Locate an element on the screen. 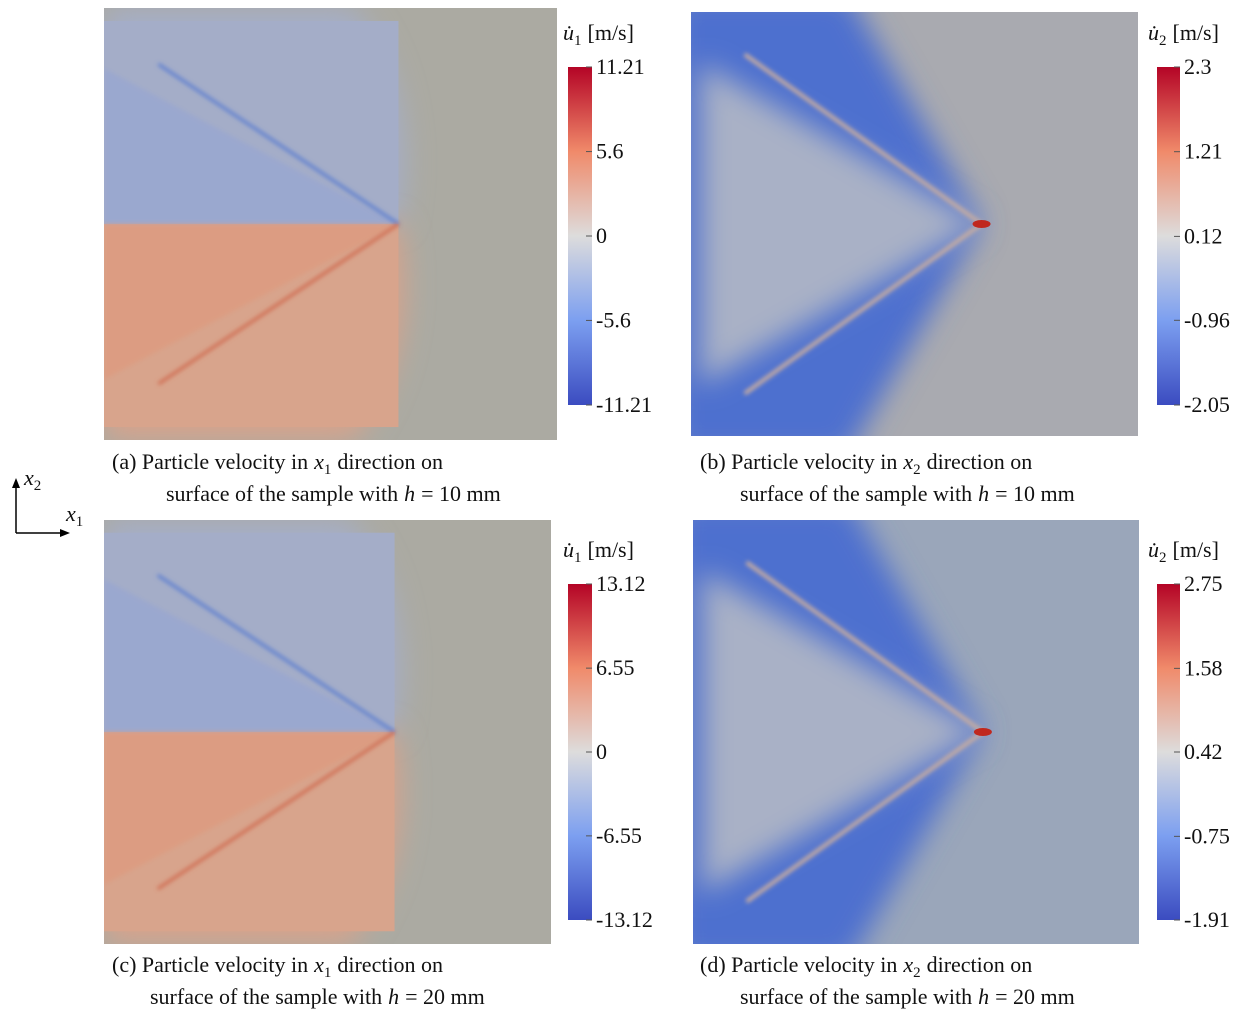 The image size is (1257, 1010). caption: (c) Particle velocity in x1 direction on is located at coordinates (277, 966).